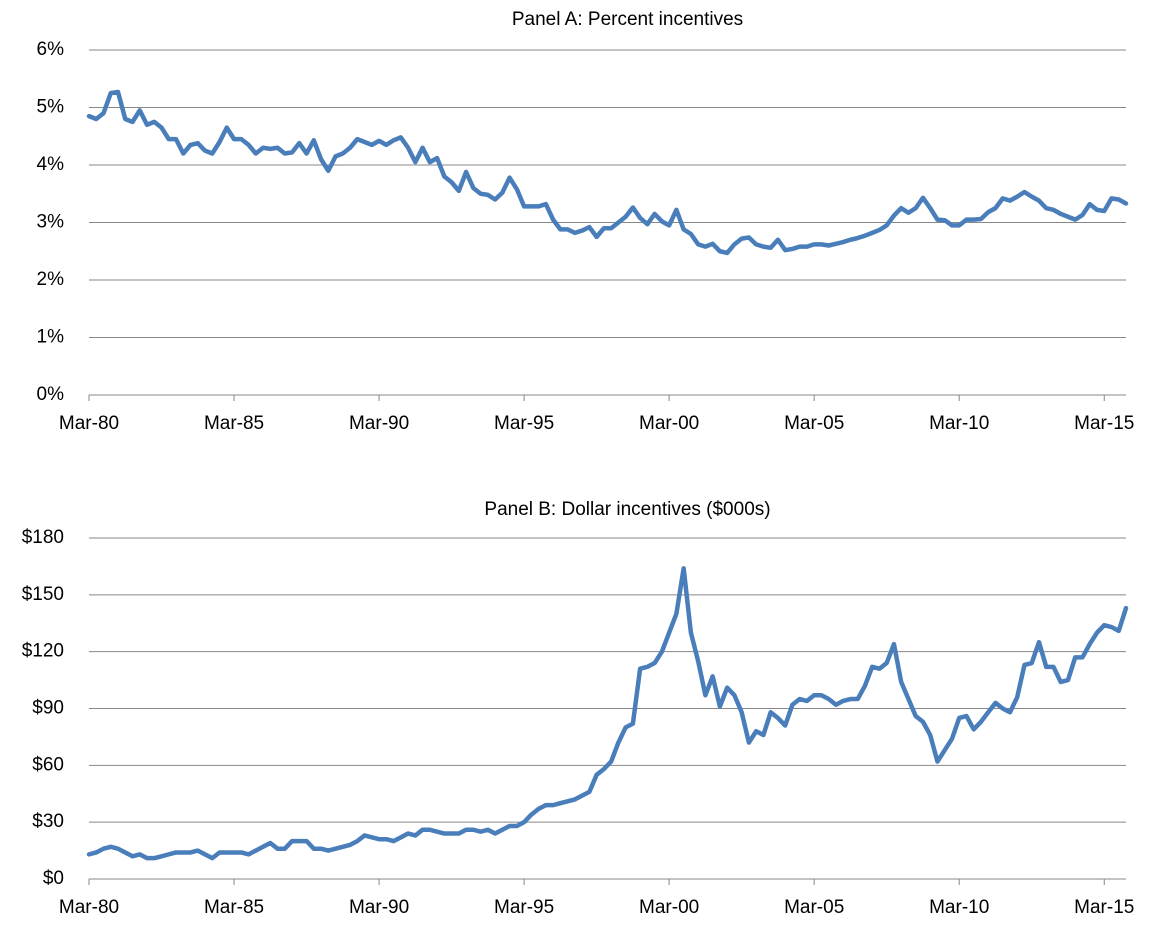 This screenshot has width=1151, height=930. I want to click on y-tick-label: 1%, so click(51, 337).